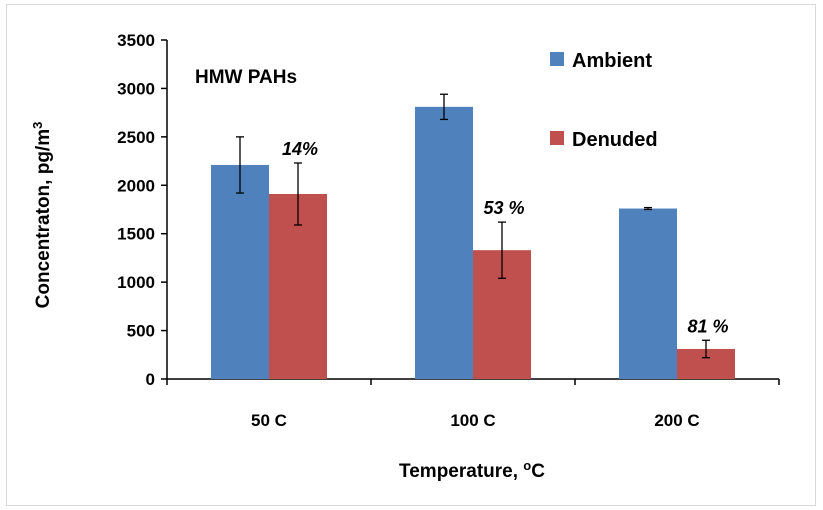 This screenshot has height=510, width=823. I want to click on legend: Ambient Denuded, so click(604, 100).